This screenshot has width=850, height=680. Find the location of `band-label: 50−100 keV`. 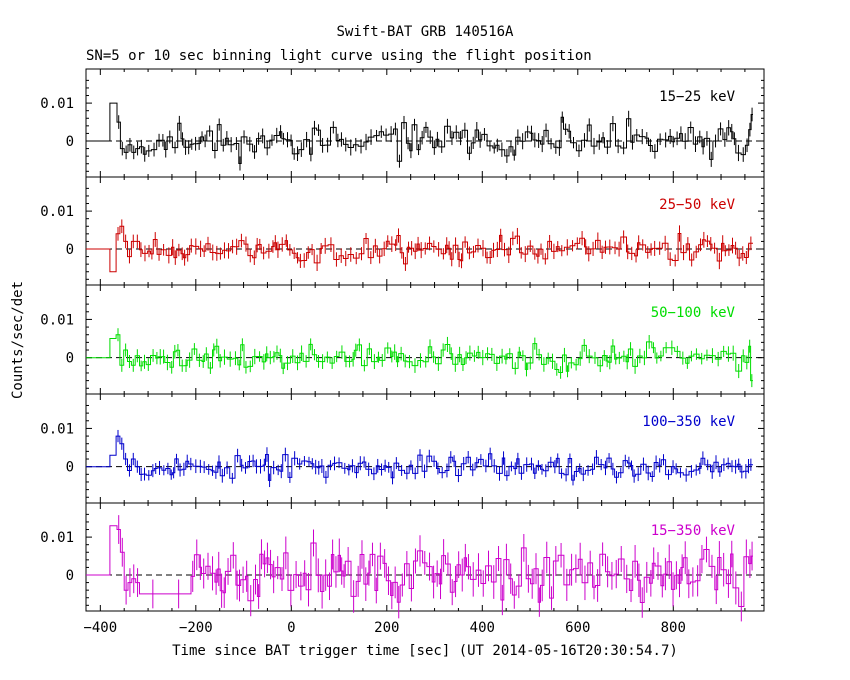

band-label: 50−100 keV is located at coordinates (693, 313).